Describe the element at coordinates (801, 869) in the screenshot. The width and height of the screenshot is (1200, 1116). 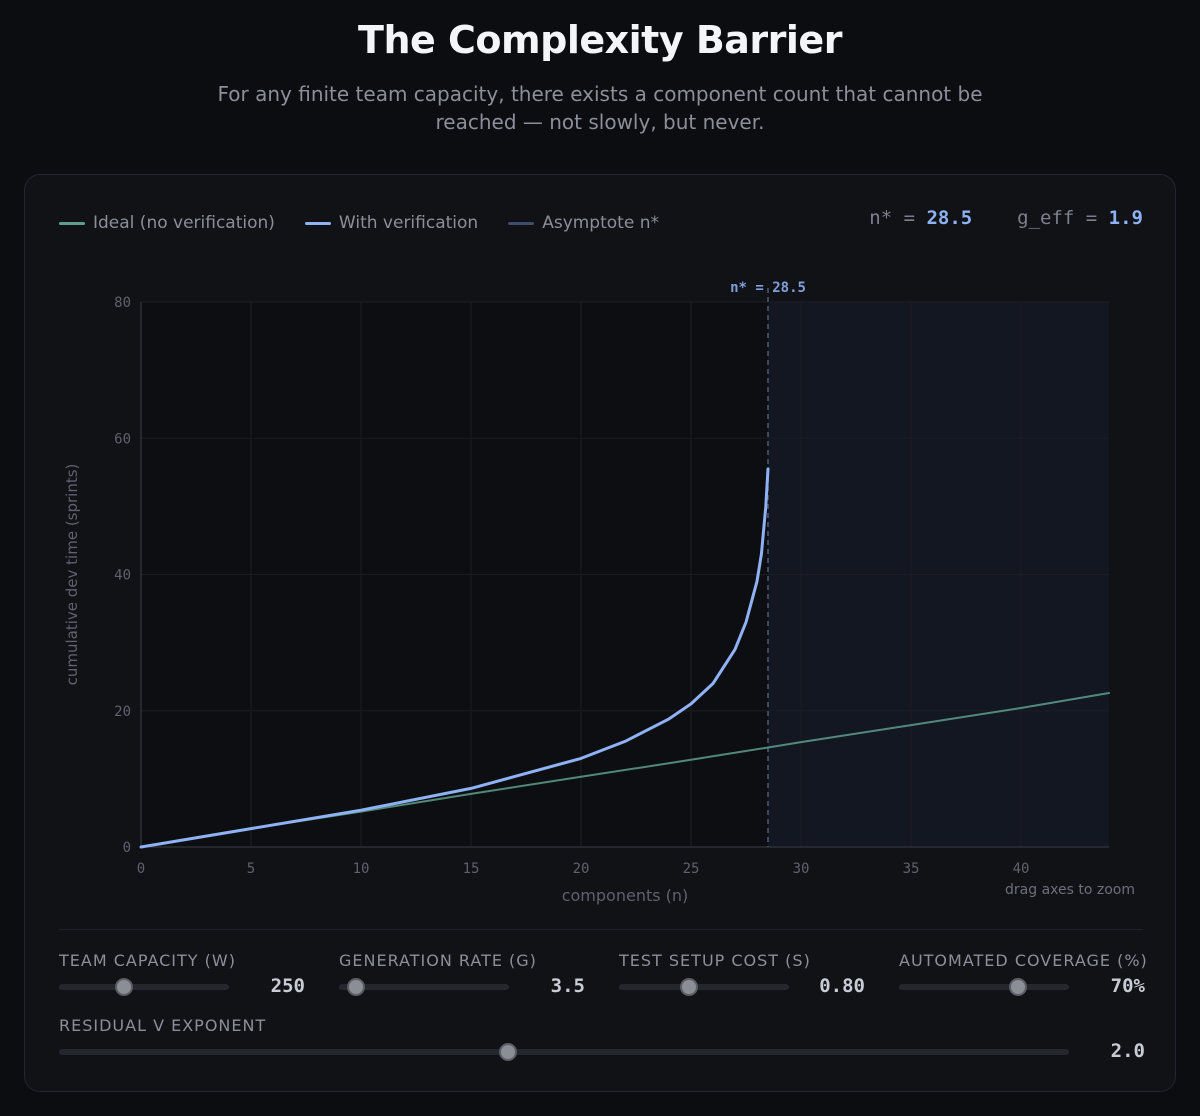
I see `x-tick-label: 30` at that location.